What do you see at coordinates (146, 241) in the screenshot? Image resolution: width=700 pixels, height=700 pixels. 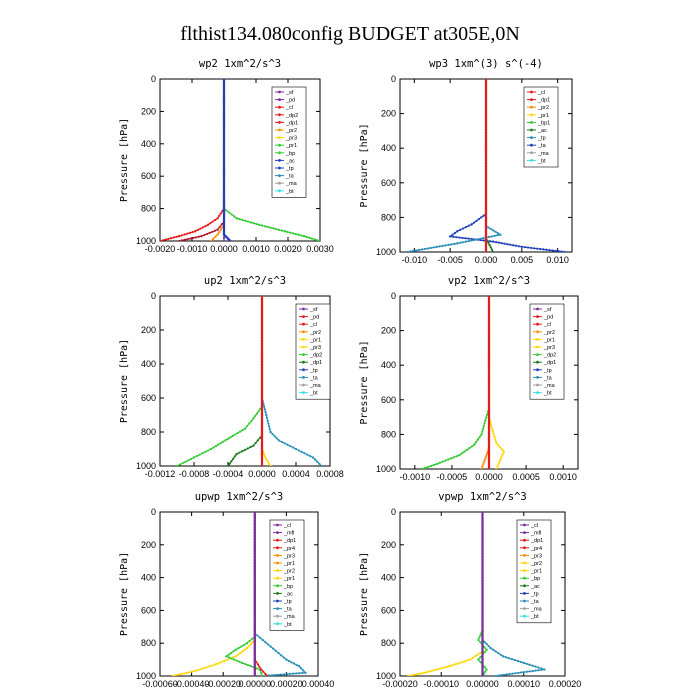 I see `y-tick-label: 1000` at bounding box center [146, 241].